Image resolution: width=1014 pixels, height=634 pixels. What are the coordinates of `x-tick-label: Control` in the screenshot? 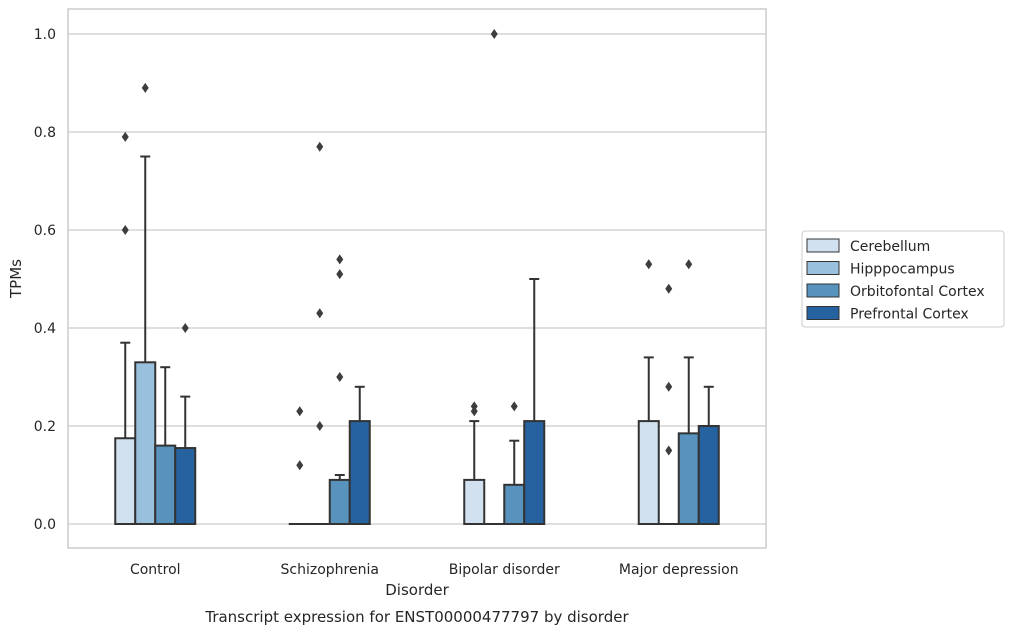 It's located at (155, 570).